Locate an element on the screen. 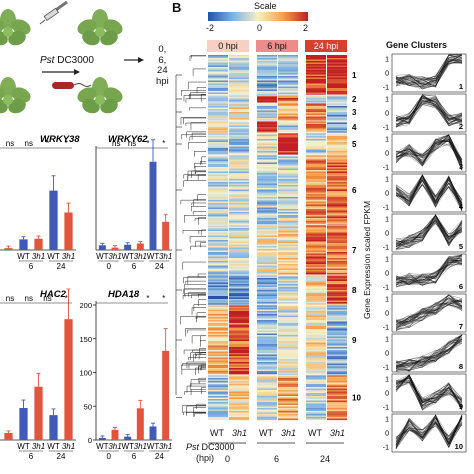 This screenshot has height=474, width=474. y-tick-label: 1 is located at coordinates (387, 380).